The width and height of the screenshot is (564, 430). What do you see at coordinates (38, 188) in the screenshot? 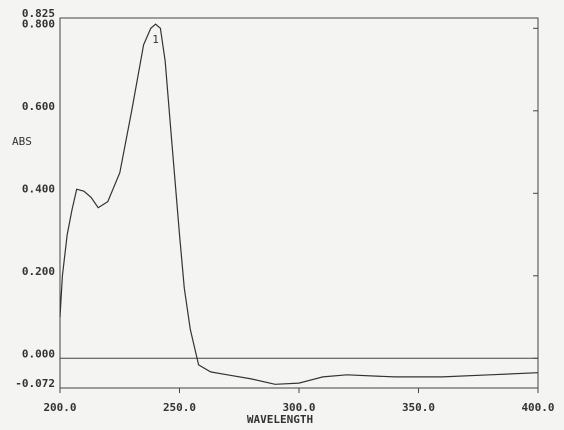
I see `y-tick-label: 0.400` at bounding box center [38, 188].